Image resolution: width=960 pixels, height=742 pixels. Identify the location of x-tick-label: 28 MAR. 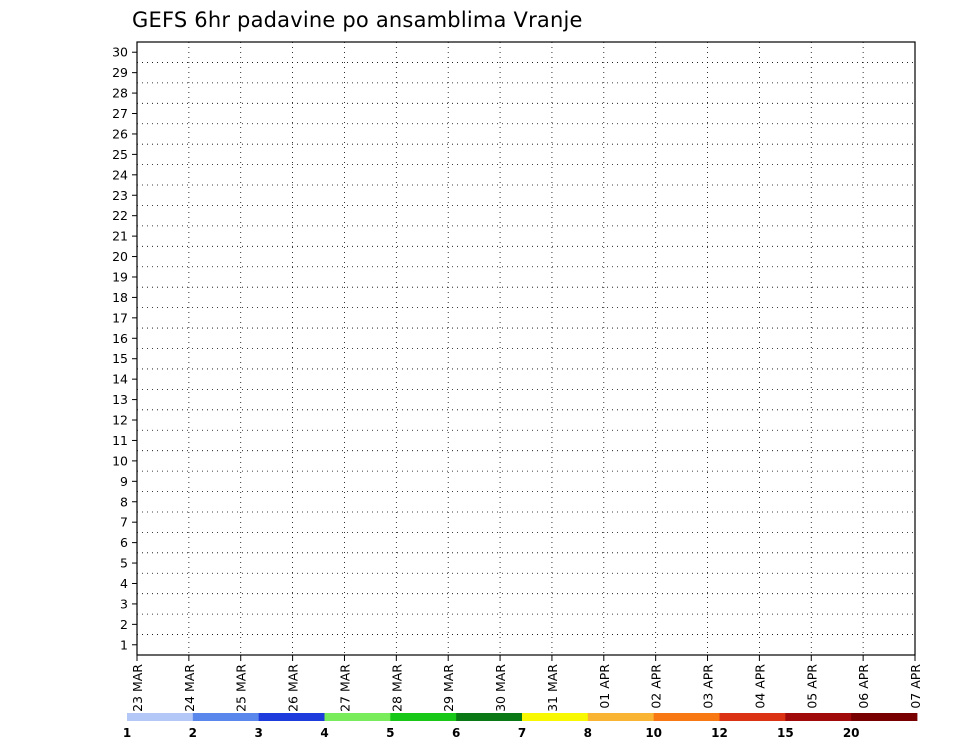
(396, 688).